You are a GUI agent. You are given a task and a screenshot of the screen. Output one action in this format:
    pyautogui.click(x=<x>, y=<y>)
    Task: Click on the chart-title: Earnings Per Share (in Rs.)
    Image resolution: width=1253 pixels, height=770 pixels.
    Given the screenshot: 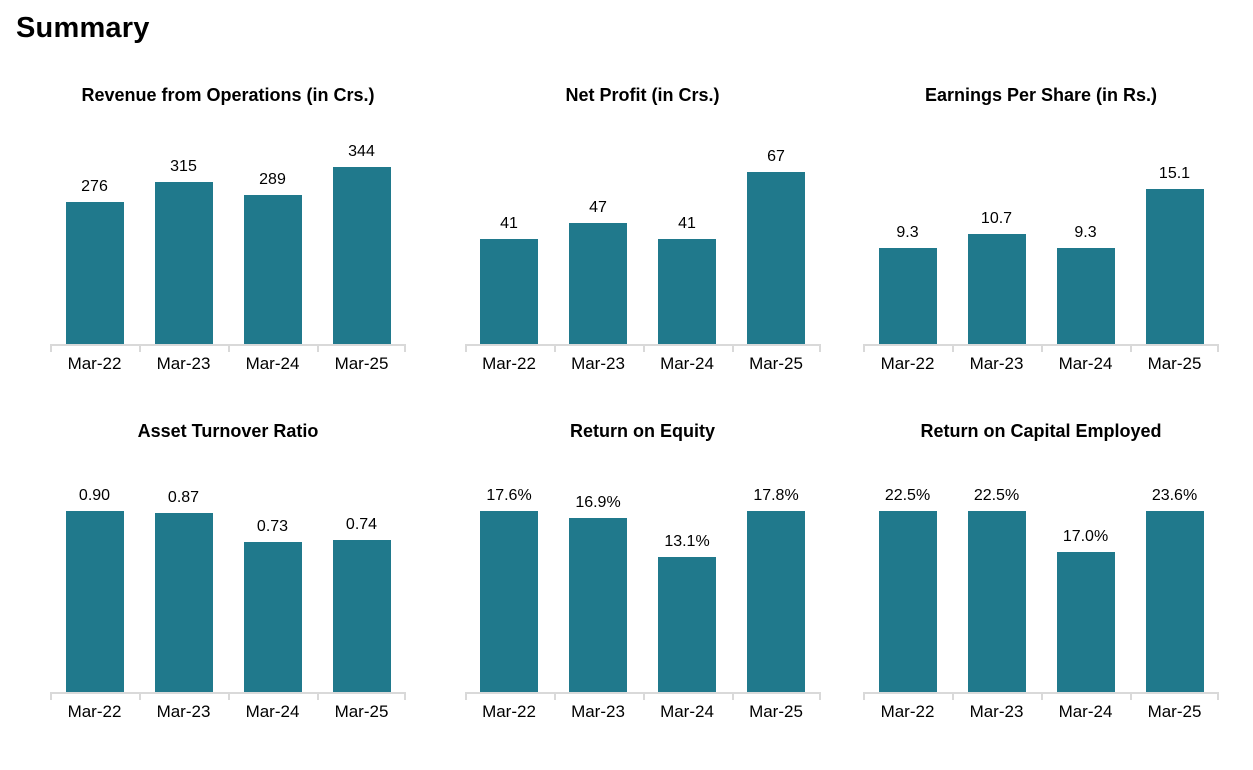 What is the action you would take?
    pyautogui.click(x=1041, y=95)
    